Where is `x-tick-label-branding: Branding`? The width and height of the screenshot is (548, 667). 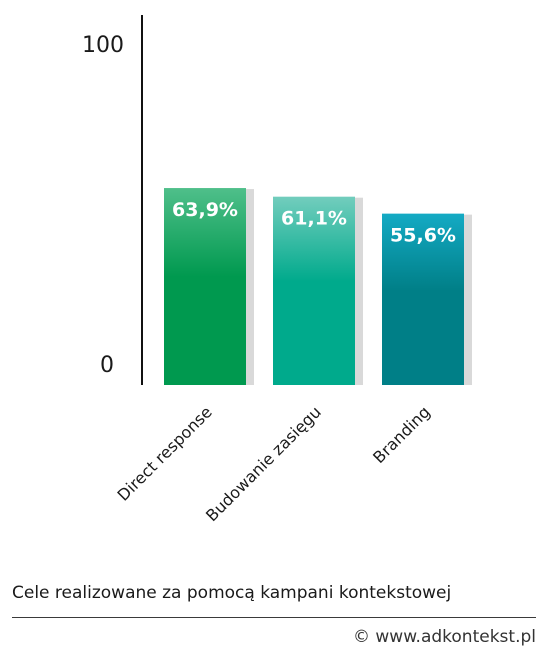 x-tick-label-branding: Branding is located at coordinates (401, 434).